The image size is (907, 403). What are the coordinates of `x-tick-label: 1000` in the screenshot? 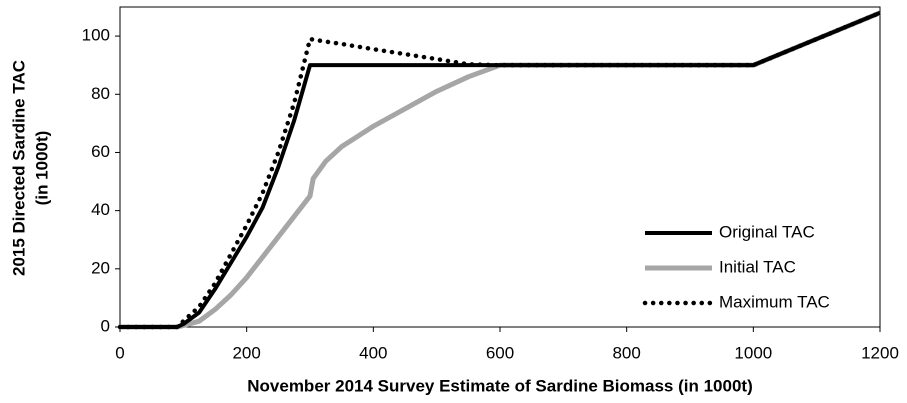 It's located at (753, 352).